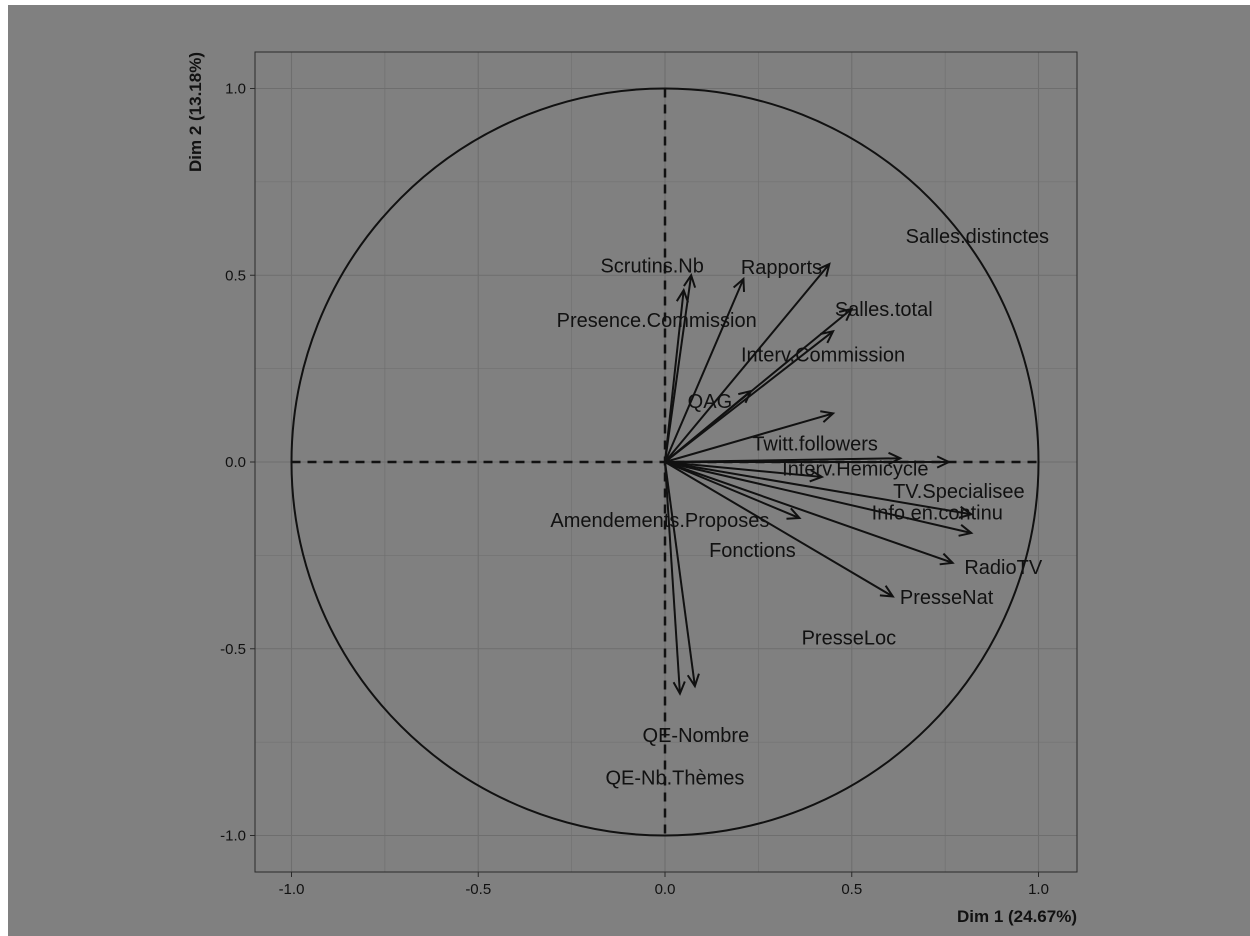 Image resolution: width=1250 pixels, height=936 pixels. Describe the element at coordinates (937, 513) in the screenshot. I see `label-Info.en.continu: Info.en.continu` at that location.